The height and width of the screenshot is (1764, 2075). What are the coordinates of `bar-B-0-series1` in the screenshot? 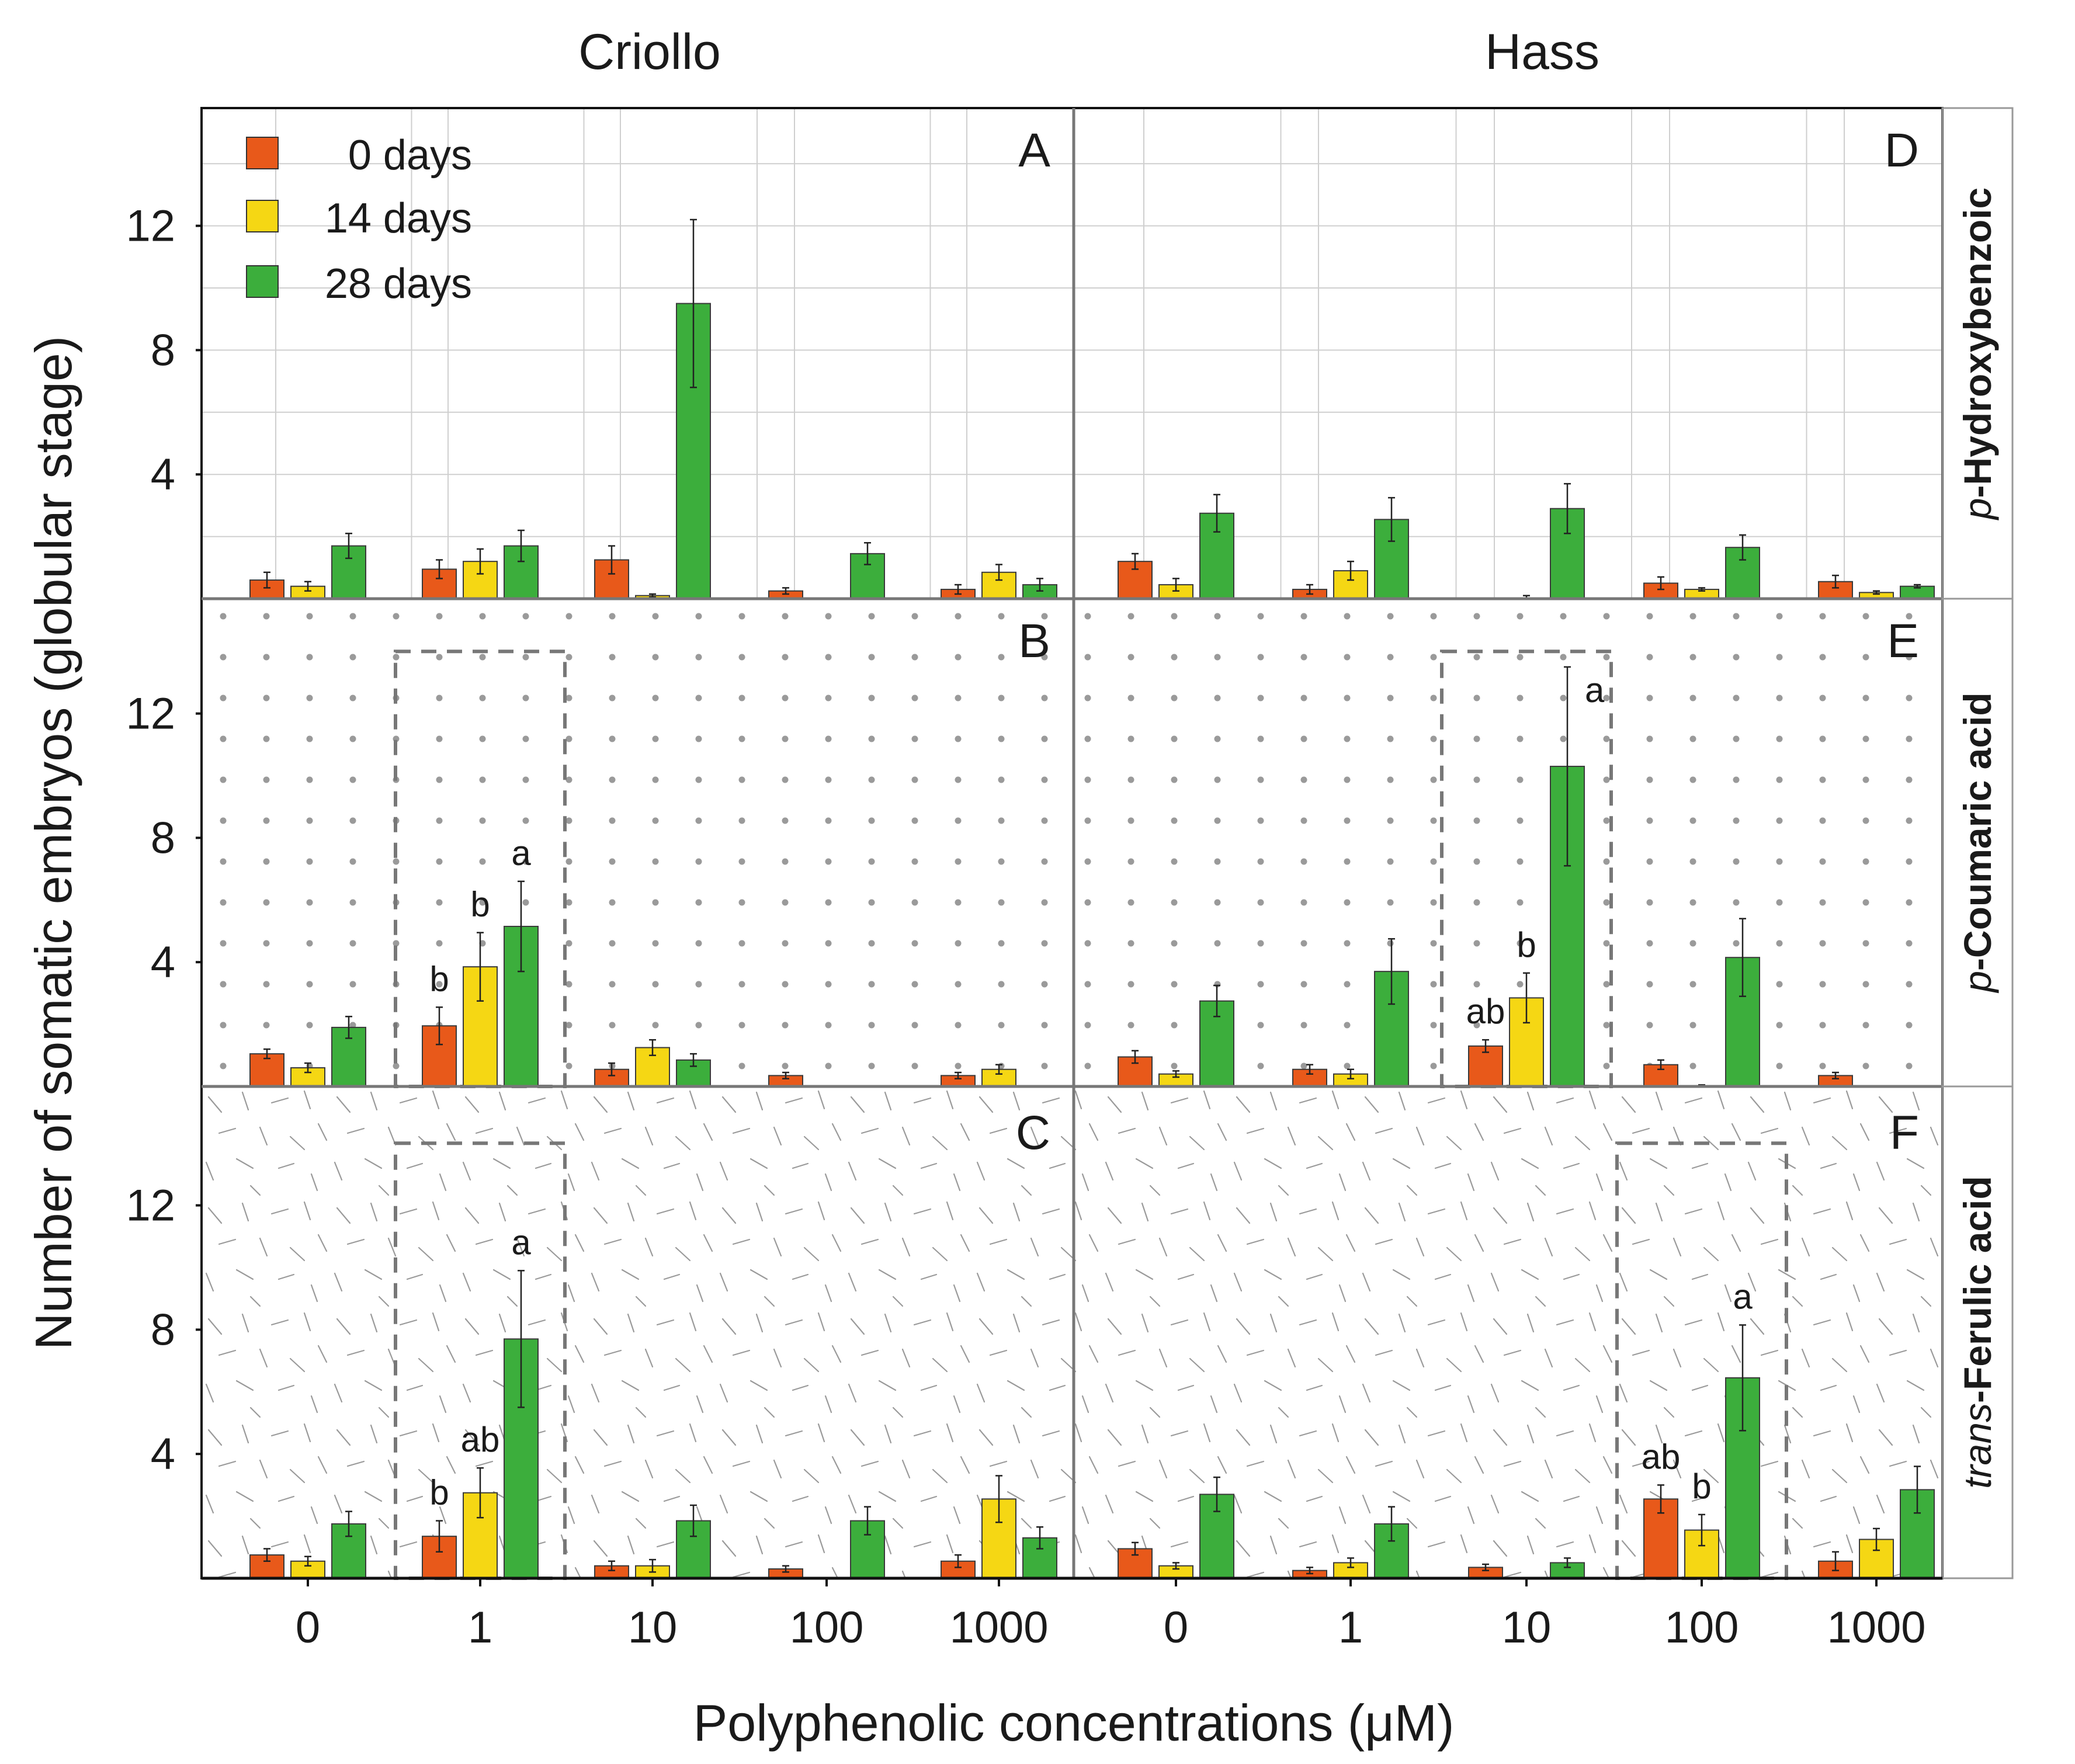 It's located at (307, 1077).